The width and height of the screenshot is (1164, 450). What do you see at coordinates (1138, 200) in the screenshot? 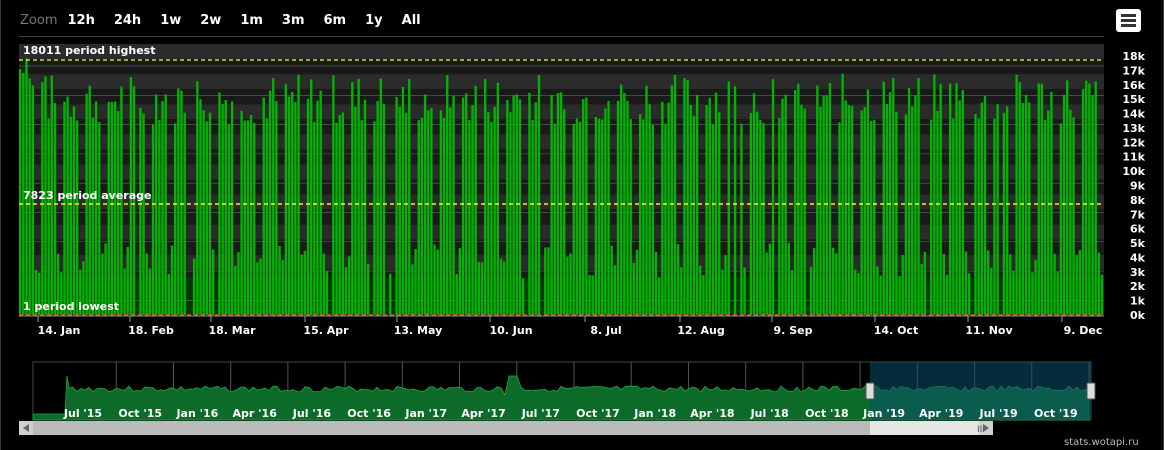
I see `y-tick-label: 8k` at bounding box center [1138, 200].